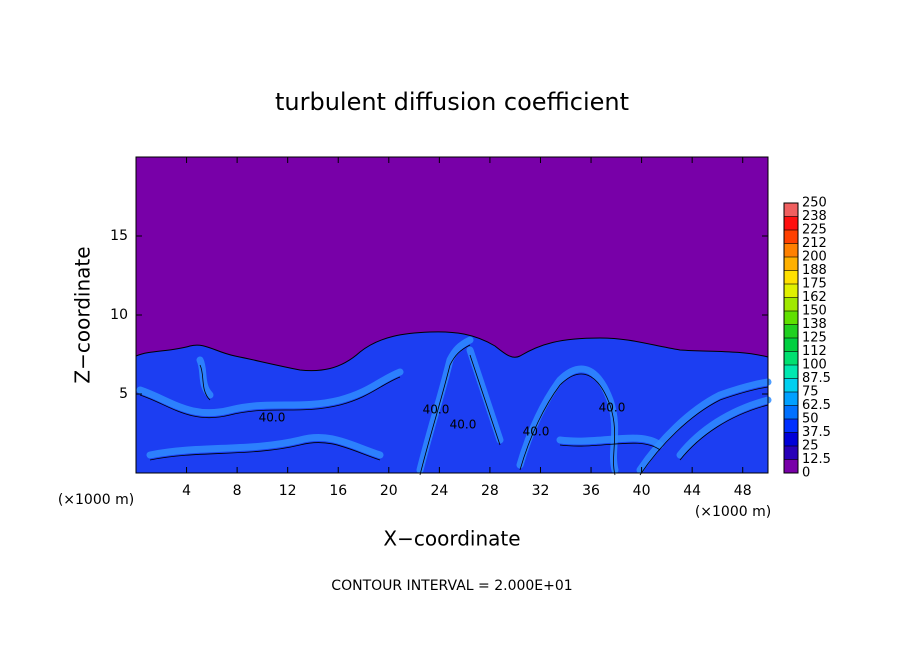 The image size is (904, 654). I want to click on x-tick-label: 12, so click(288, 491).